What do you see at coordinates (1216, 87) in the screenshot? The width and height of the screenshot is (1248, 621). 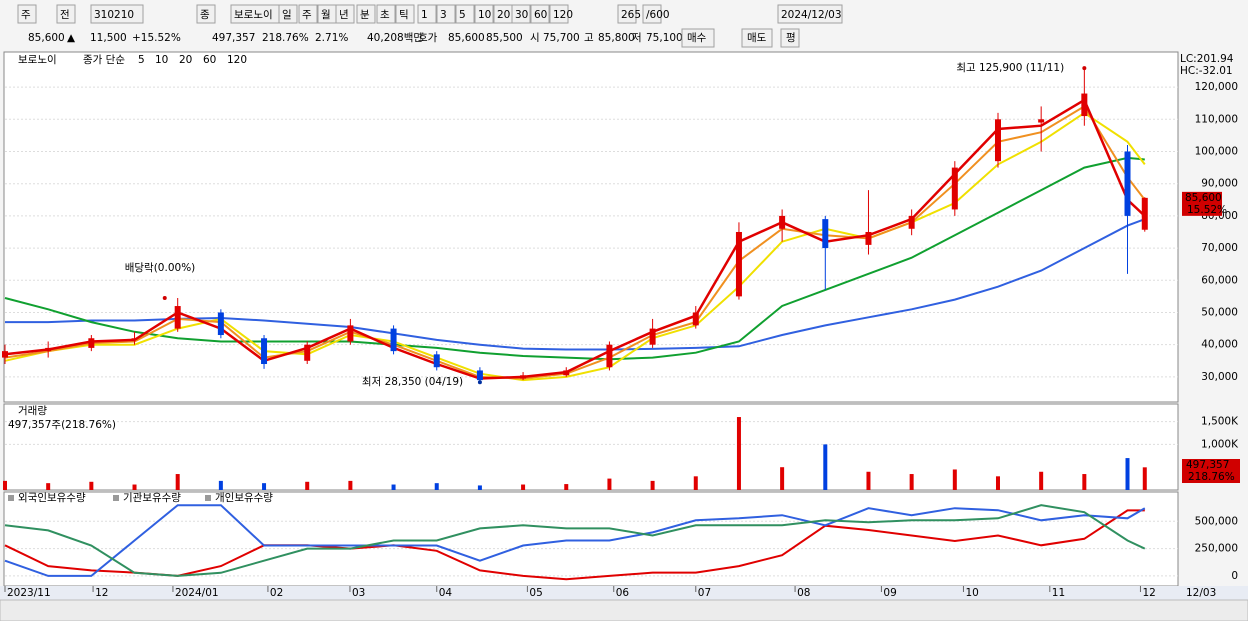 I see `y-tick-label: 120,000` at bounding box center [1216, 87].